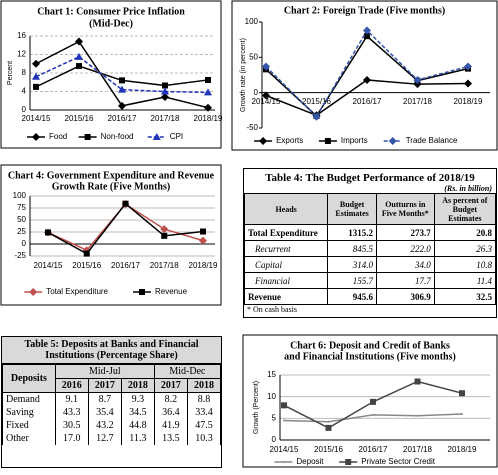 Image resolution: width=498 pixels, height=475 pixels. Describe the element at coordinates (465, 232) in the screenshot. I see `table-cell: 20.8` at that location.